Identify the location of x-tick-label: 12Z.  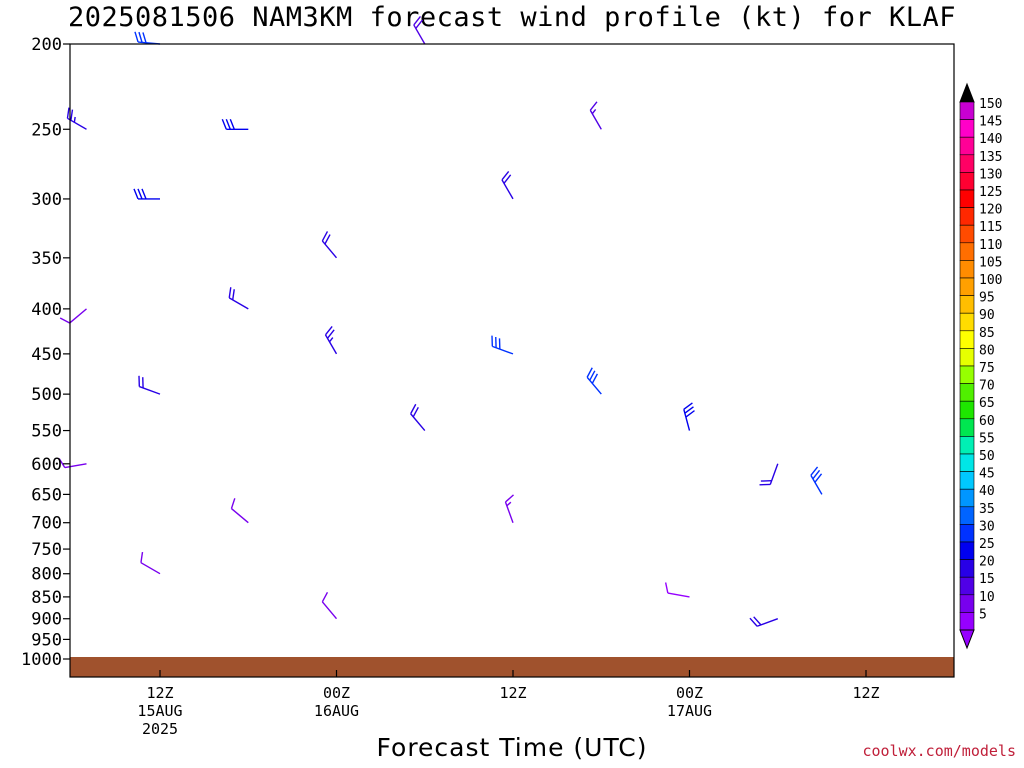
(159, 693).